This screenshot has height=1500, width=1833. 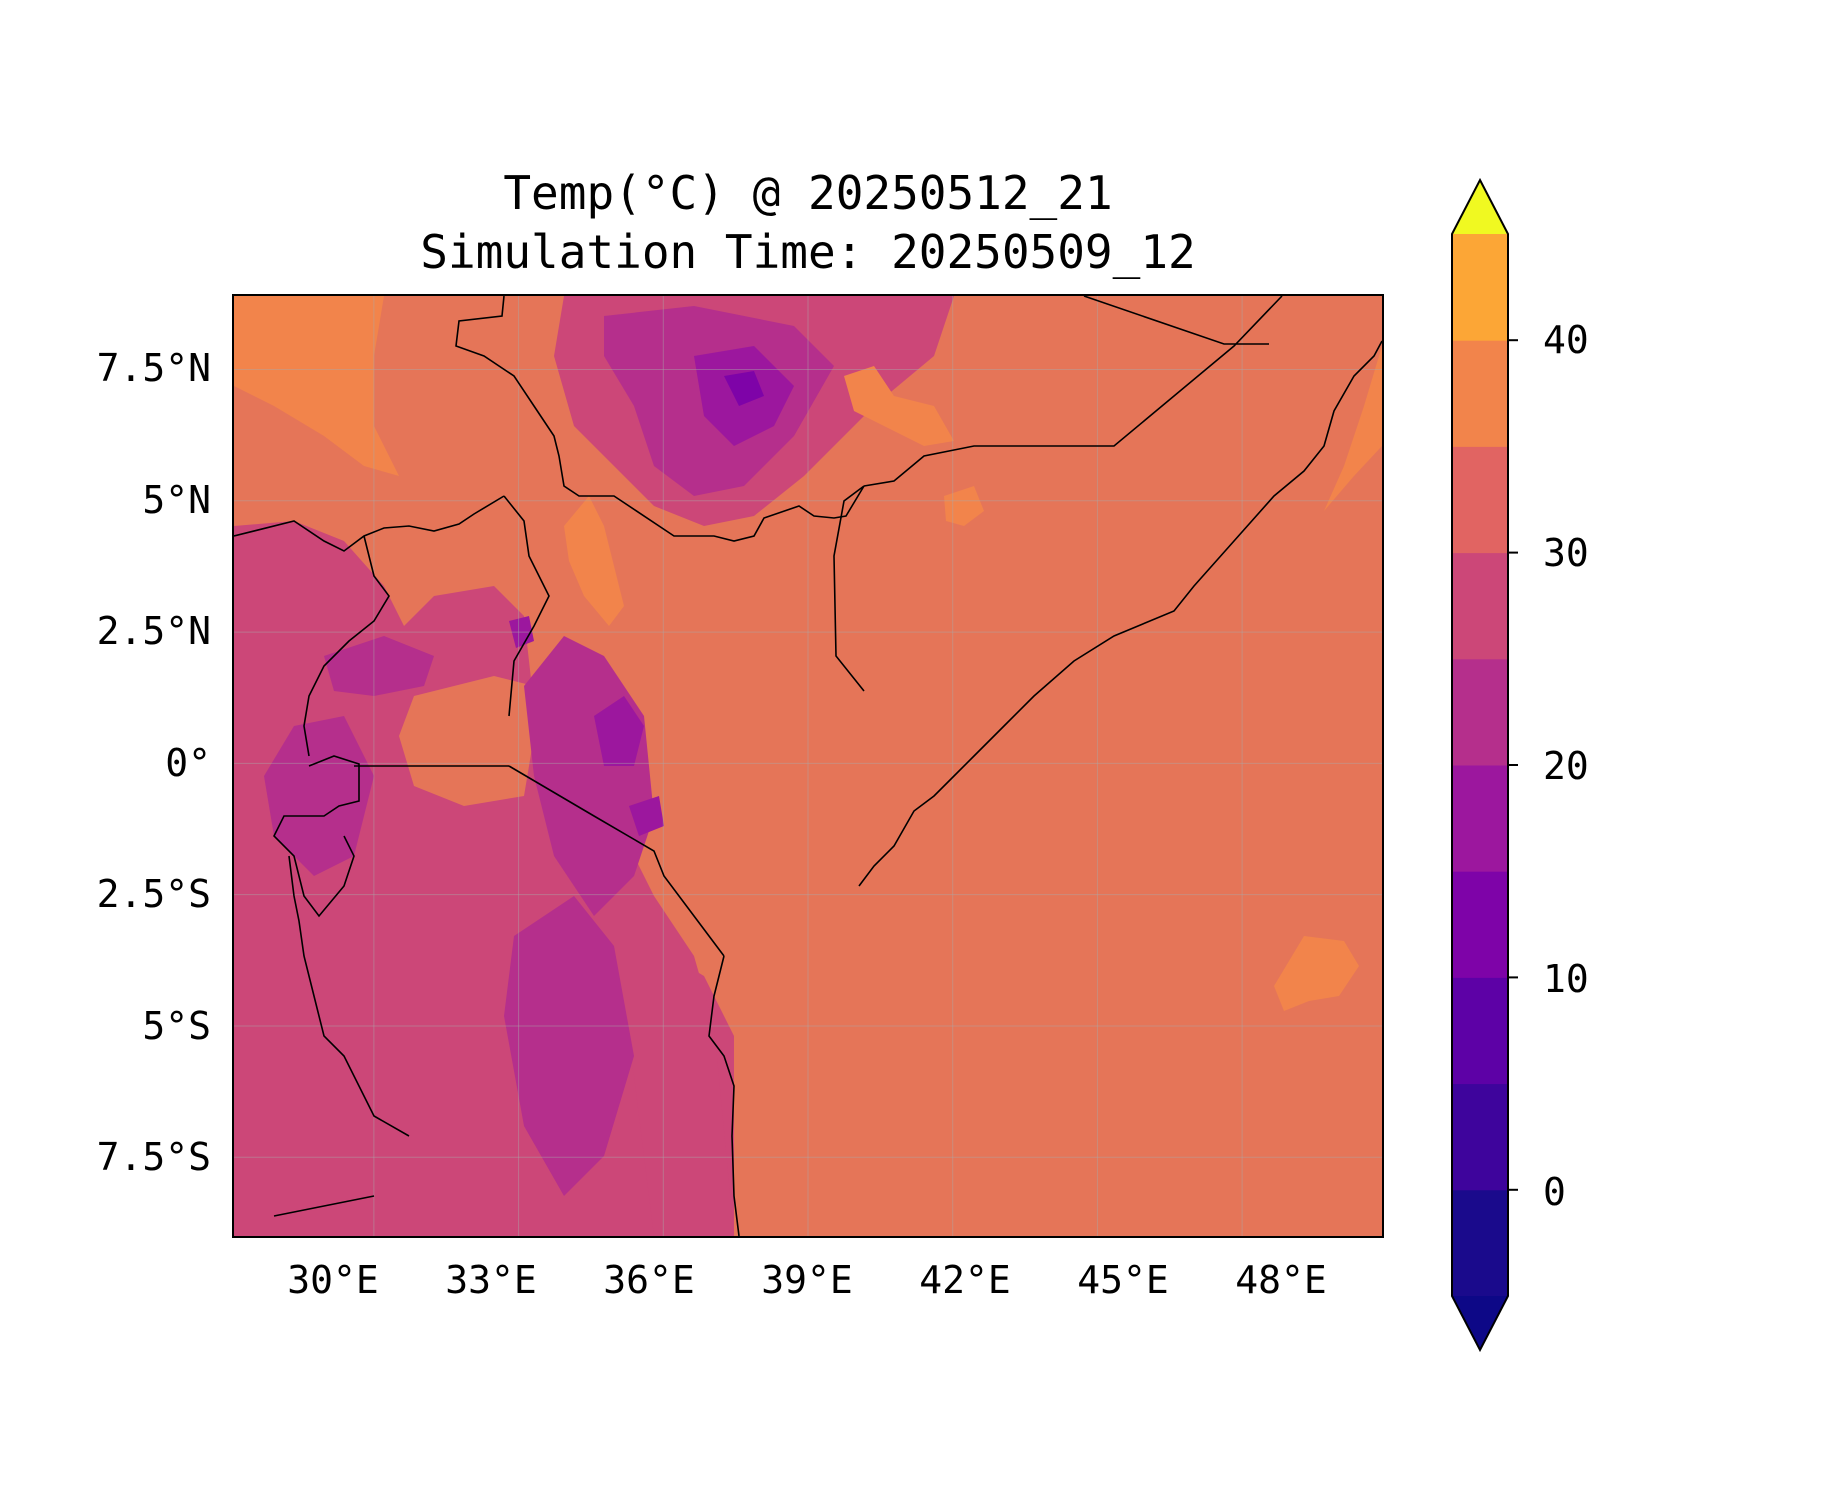 I want to click on boundary-south-sudan-uganda, so click(x=369, y=523).